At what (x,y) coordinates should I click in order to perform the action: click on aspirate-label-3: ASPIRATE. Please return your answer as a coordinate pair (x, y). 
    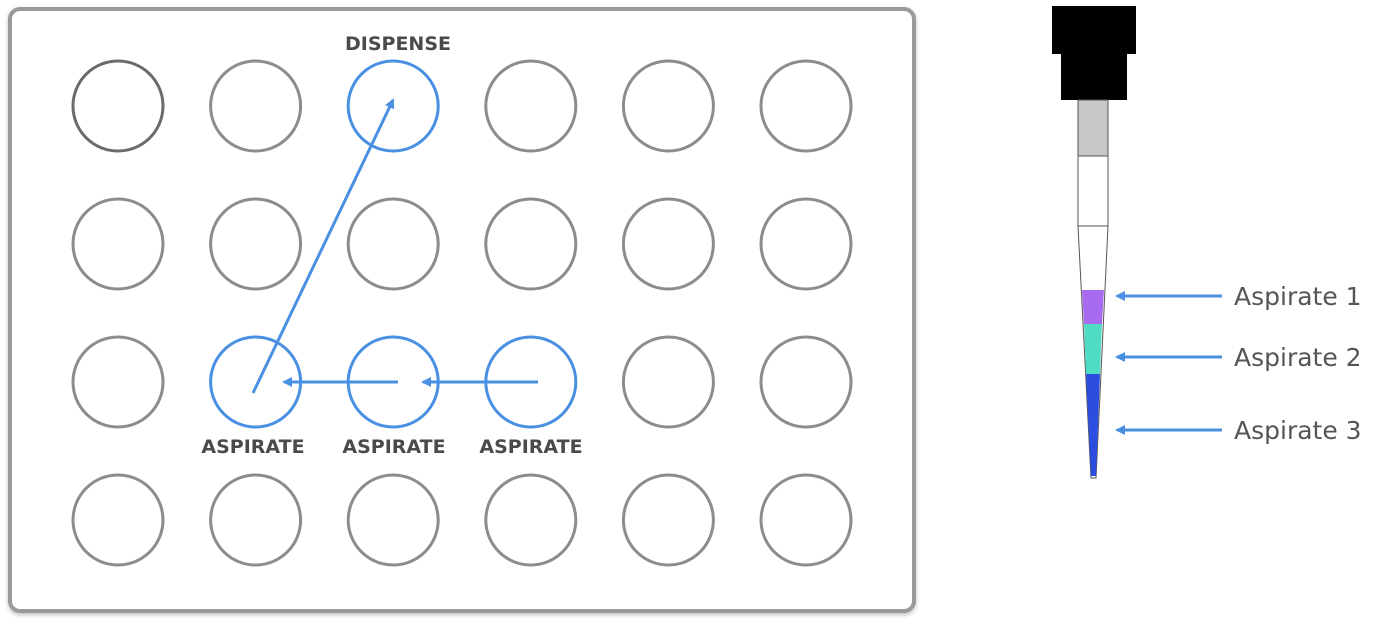
    Looking at the image, I should click on (530, 447).